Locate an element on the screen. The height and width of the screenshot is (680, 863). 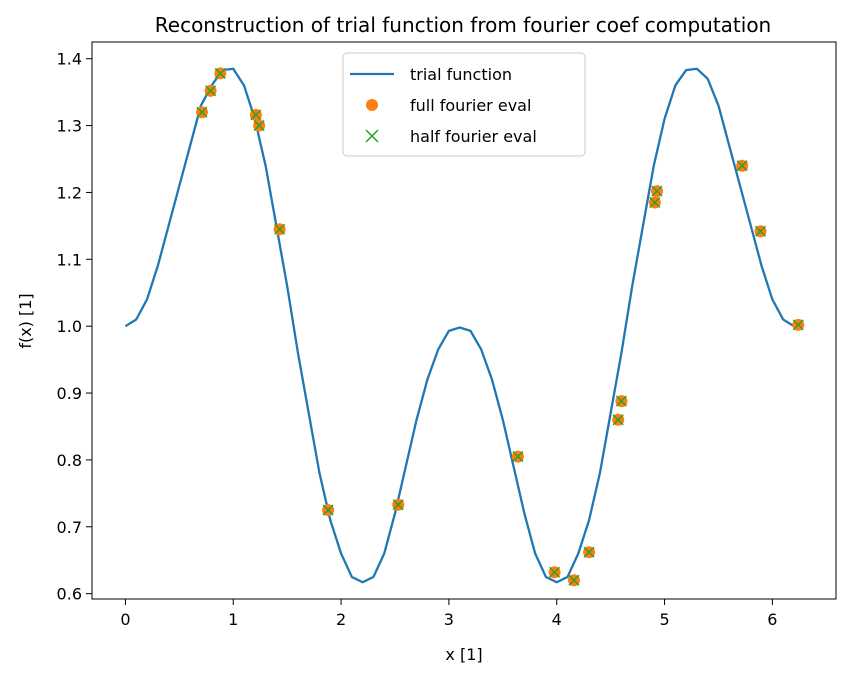
x-tick-label: 4 is located at coordinates (557, 619).